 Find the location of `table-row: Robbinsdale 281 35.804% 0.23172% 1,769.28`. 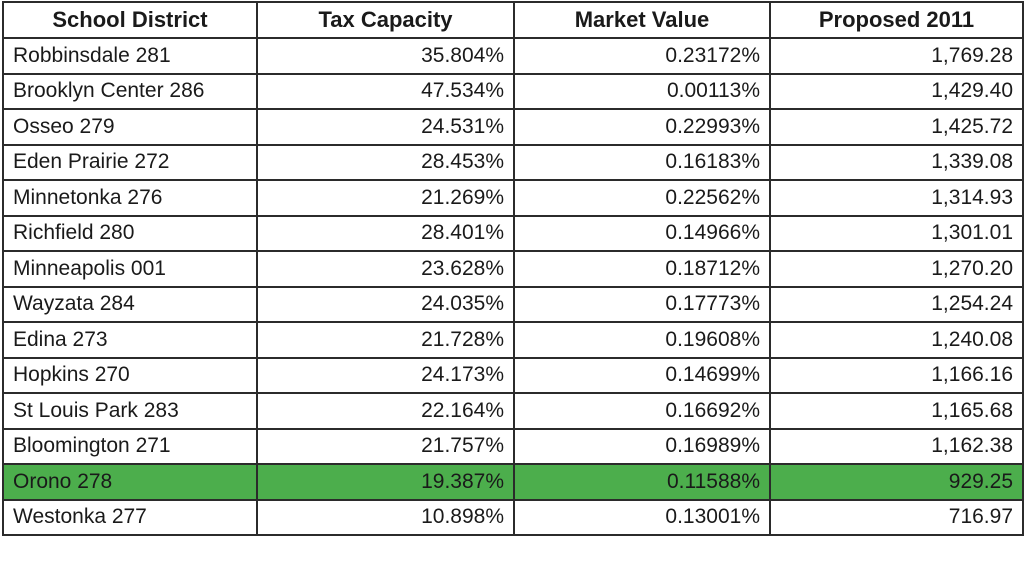

table-row: Robbinsdale 281 35.804% 0.23172% 1,769.28 is located at coordinates (513, 56).